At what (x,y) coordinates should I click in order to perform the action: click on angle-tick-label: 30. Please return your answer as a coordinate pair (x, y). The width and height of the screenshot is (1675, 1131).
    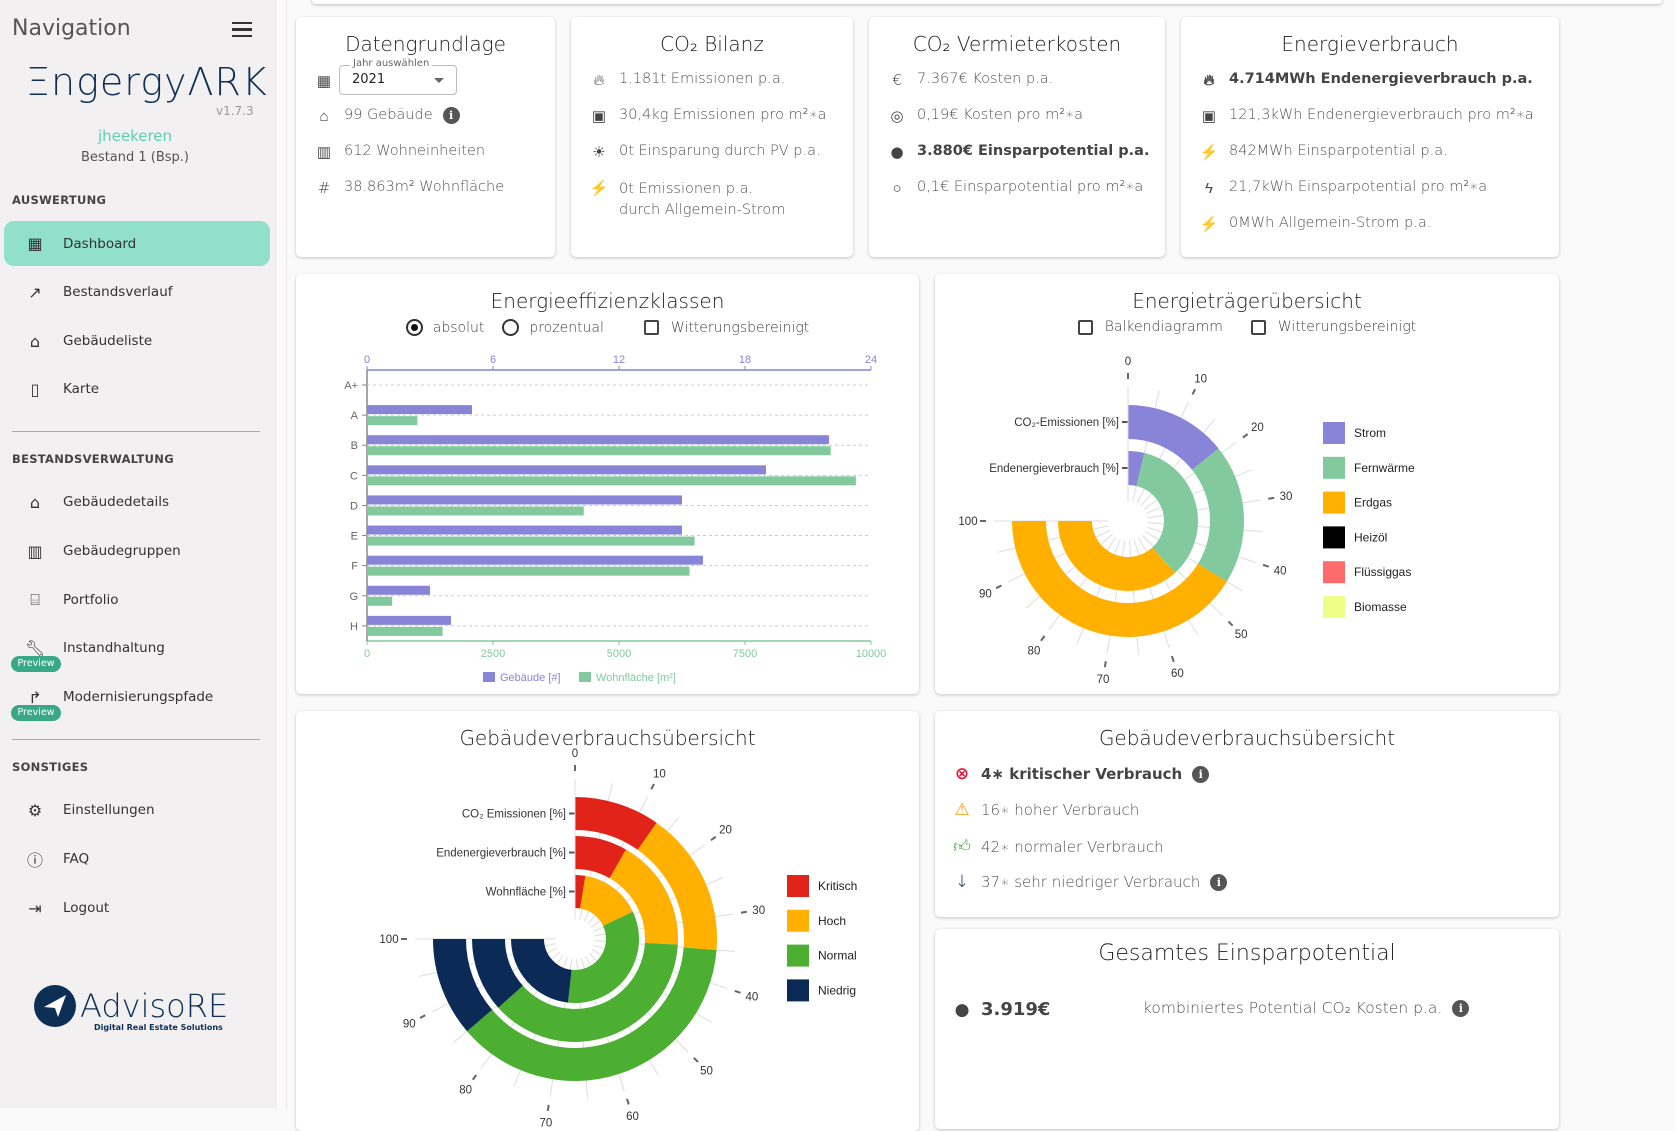
    Looking at the image, I should click on (758, 911).